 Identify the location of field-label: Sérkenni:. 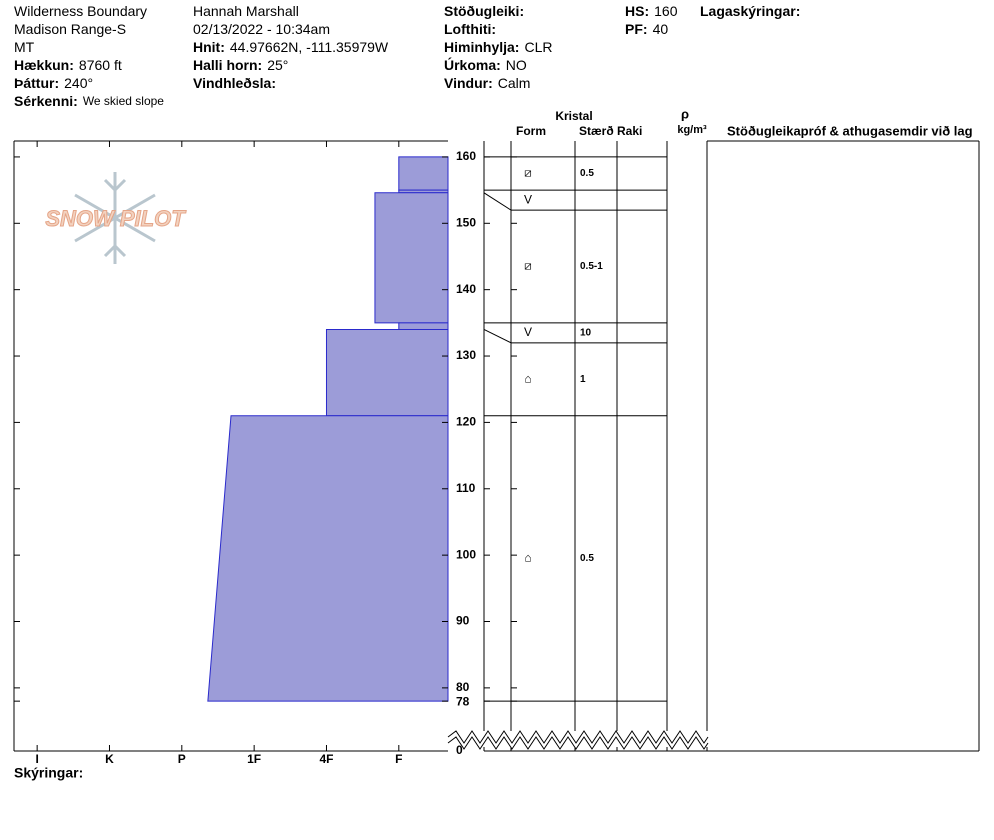
(46, 101).